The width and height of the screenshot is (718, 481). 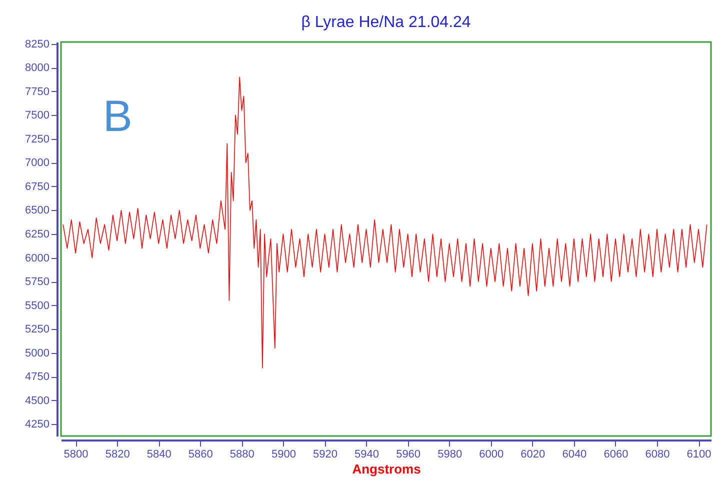 What do you see at coordinates (117, 116) in the screenshot?
I see `annotation: B` at bounding box center [117, 116].